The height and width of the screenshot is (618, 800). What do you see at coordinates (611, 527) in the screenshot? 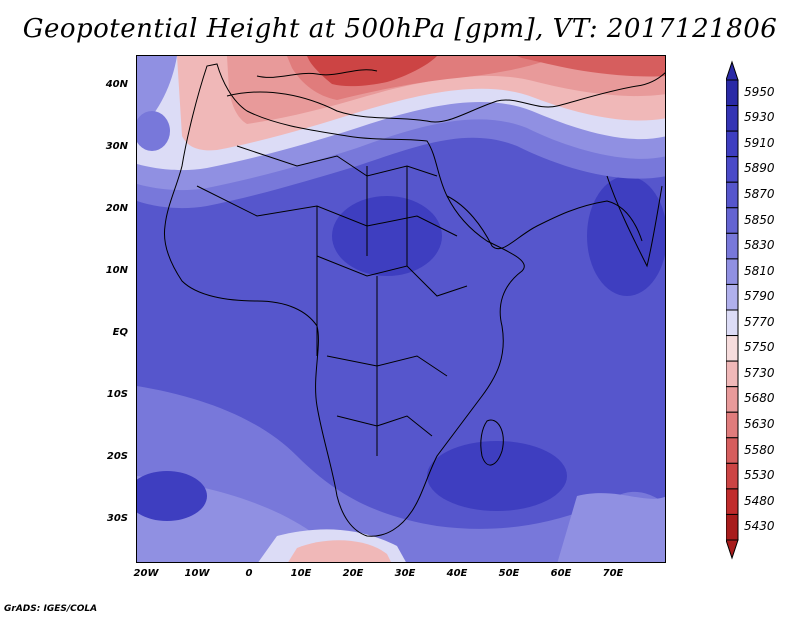
I see `field-pale-blue-southeast` at bounding box center [611, 527].